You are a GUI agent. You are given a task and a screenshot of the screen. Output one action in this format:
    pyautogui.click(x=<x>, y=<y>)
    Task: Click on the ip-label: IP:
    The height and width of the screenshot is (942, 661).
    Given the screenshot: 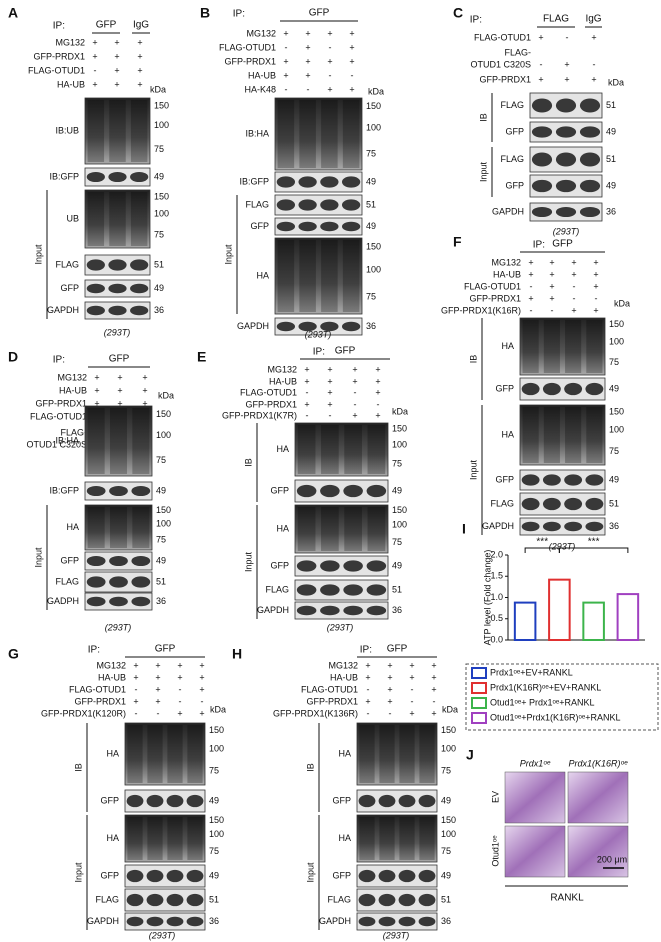 What is the action you would take?
    pyautogui.click(x=366, y=650)
    